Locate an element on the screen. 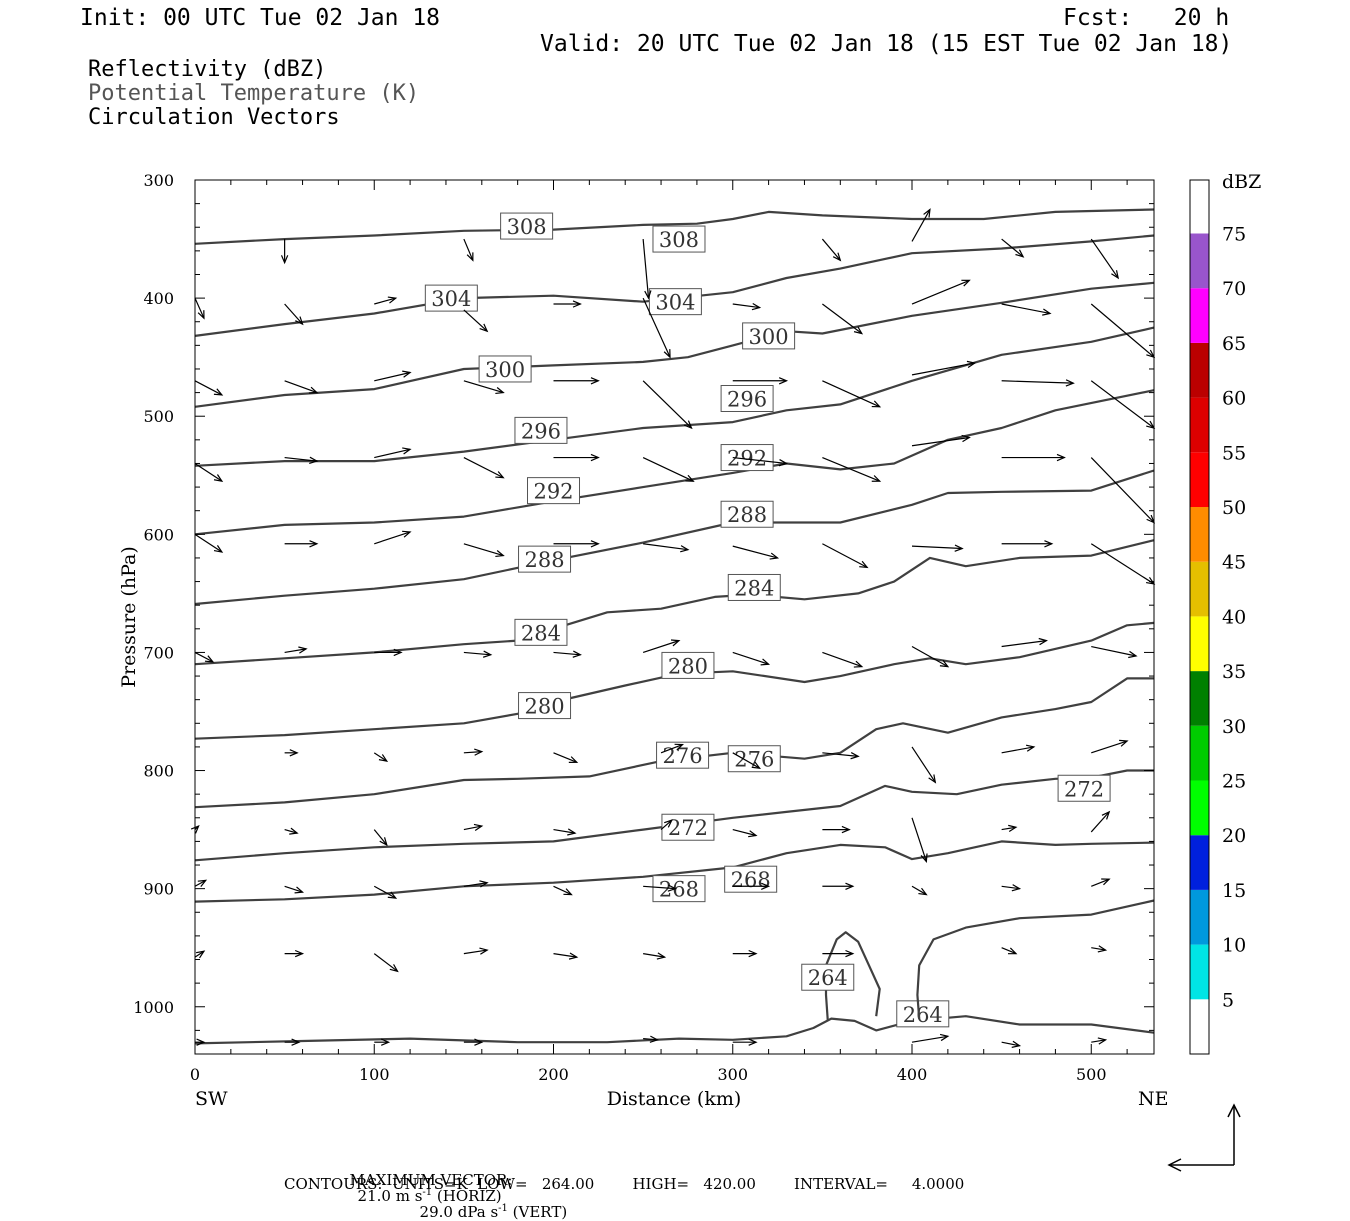  x-tick-label: 100 is located at coordinates (374, 1074).